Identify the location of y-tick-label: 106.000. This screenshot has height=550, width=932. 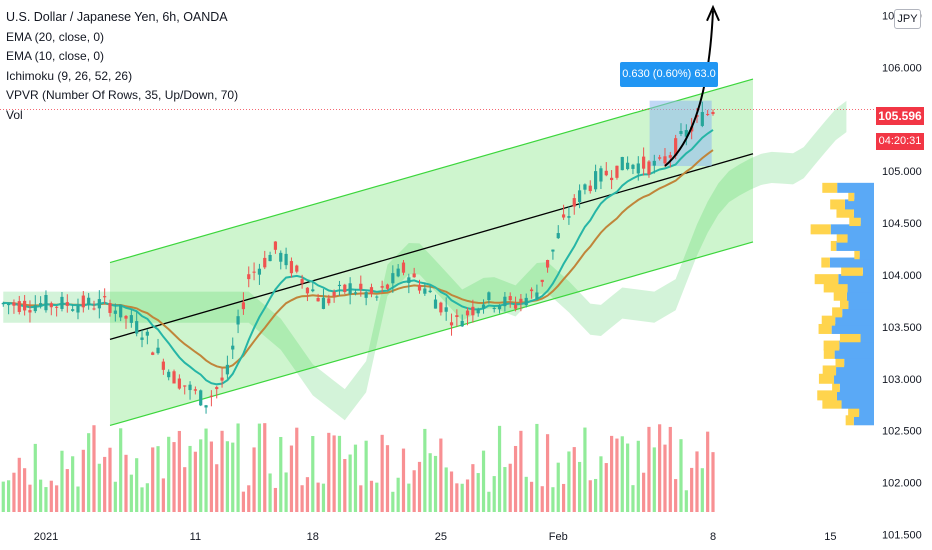
(902, 68).